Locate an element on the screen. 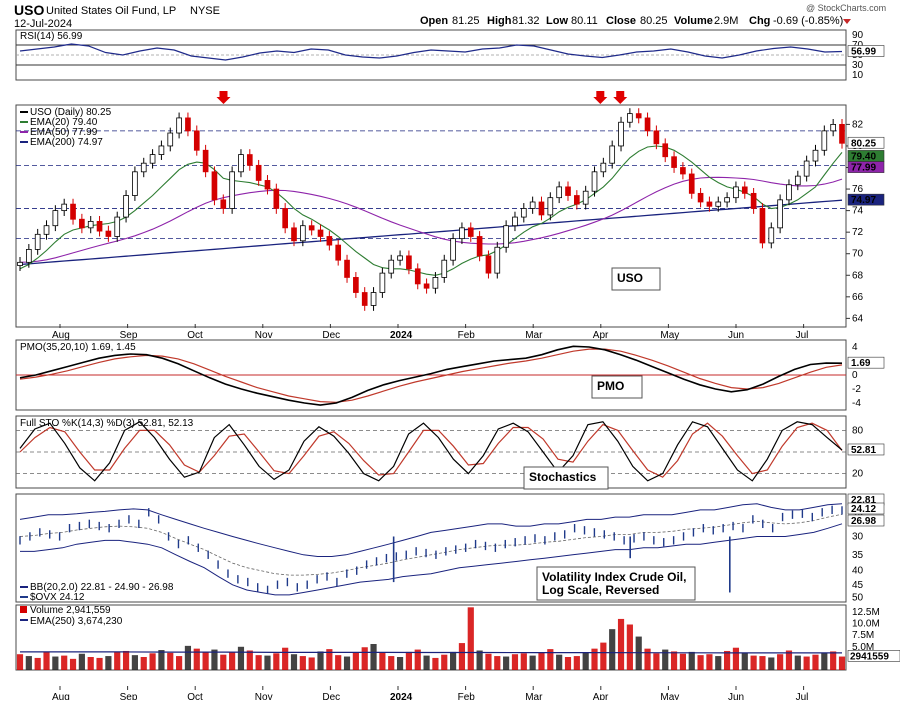  stoch-tick-20: 20 is located at coordinates (858, 474).